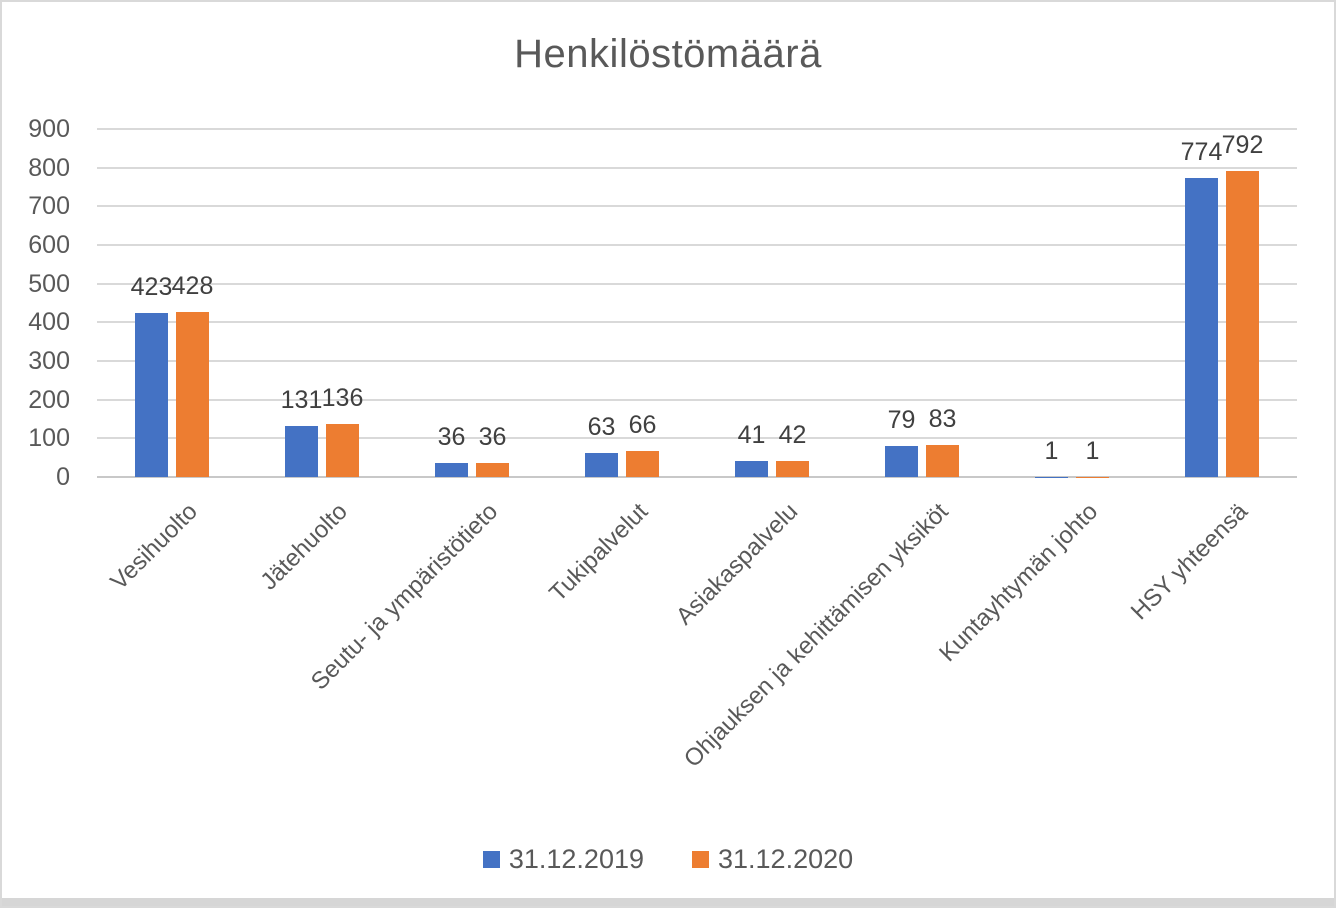  I want to click on bar-31.12.2019-Asiakaspalvelu, so click(751, 469).